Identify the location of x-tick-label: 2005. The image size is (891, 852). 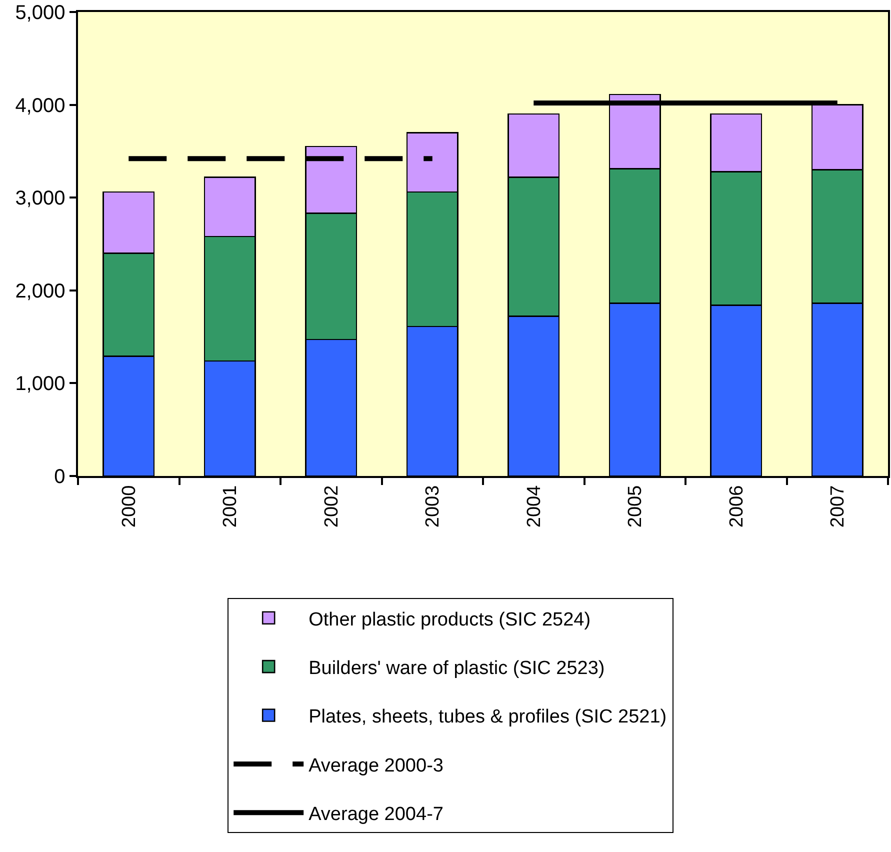
(635, 506).